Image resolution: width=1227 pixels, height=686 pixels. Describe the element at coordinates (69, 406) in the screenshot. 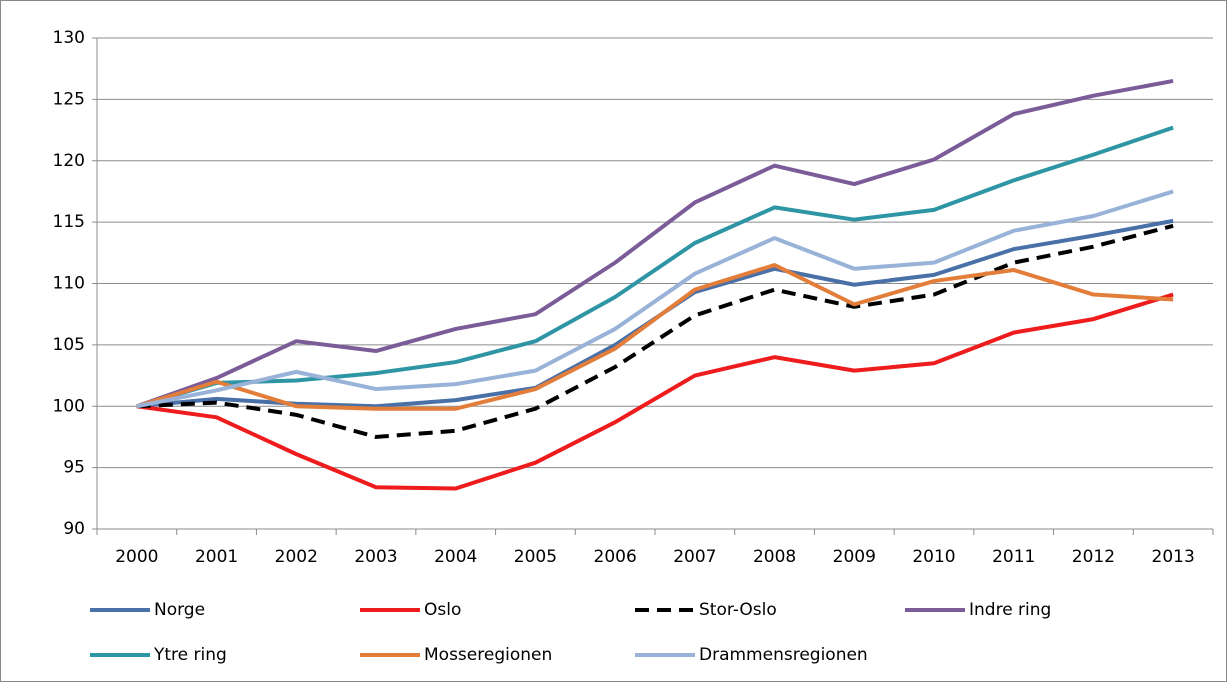

I see `y-tick-label: 100` at that location.